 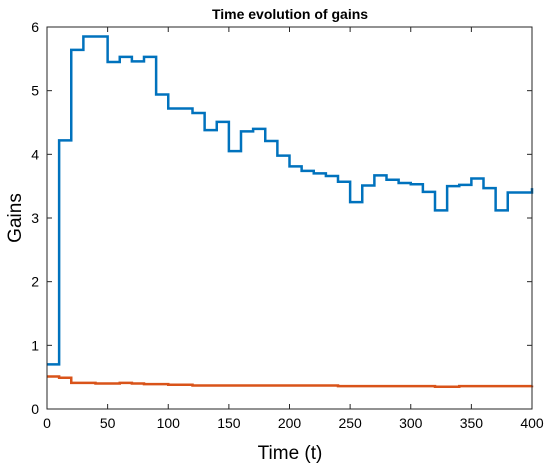 I want to click on y-tick-label: 6, so click(x=35, y=27).